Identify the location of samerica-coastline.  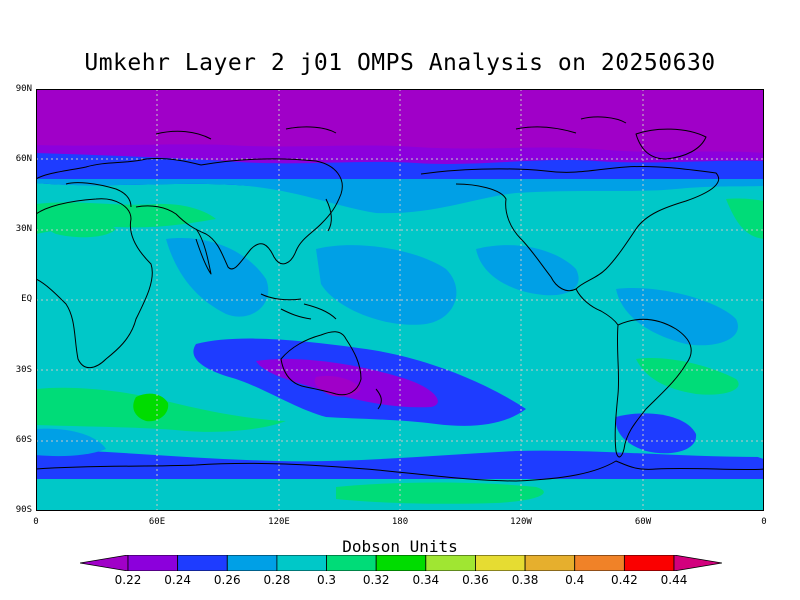
(653, 388).